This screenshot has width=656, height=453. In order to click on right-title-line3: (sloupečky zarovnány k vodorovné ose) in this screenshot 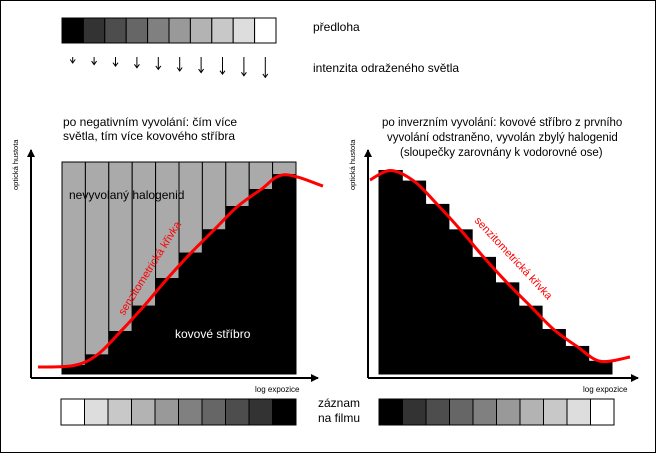, I will do `click(501, 153)`.